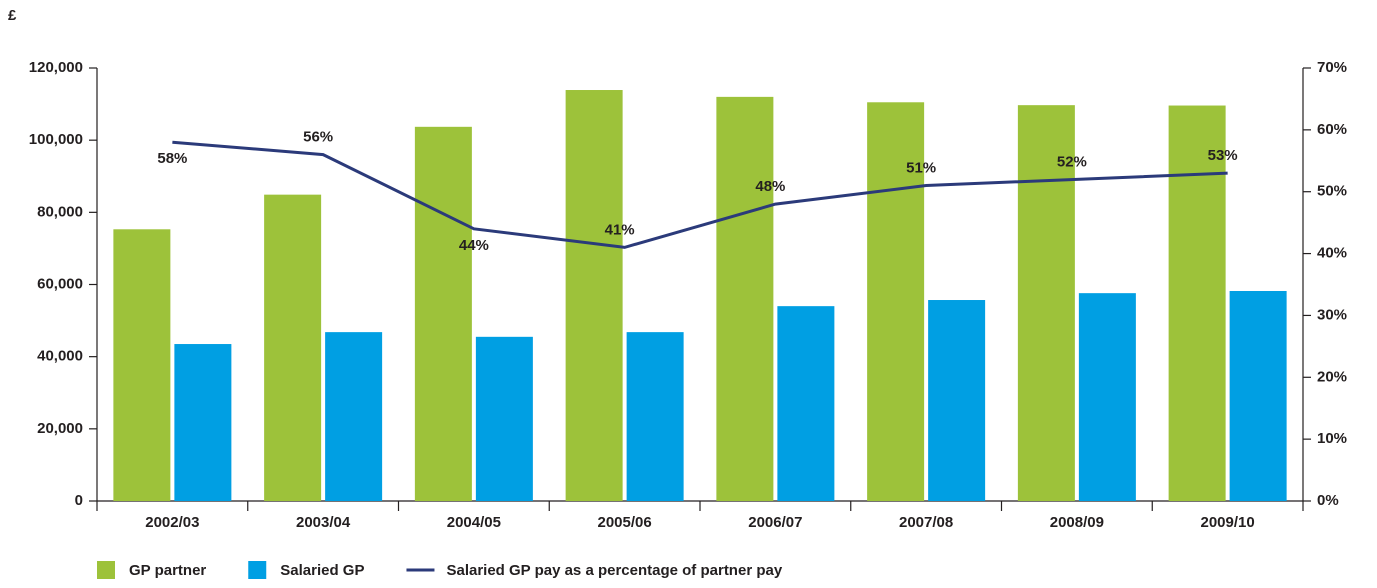 This screenshot has height=588, width=1377. What do you see at coordinates (1328, 500) in the screenshot?
I see `y2-tick-label: 0%` at bounding box center [1328, 500].